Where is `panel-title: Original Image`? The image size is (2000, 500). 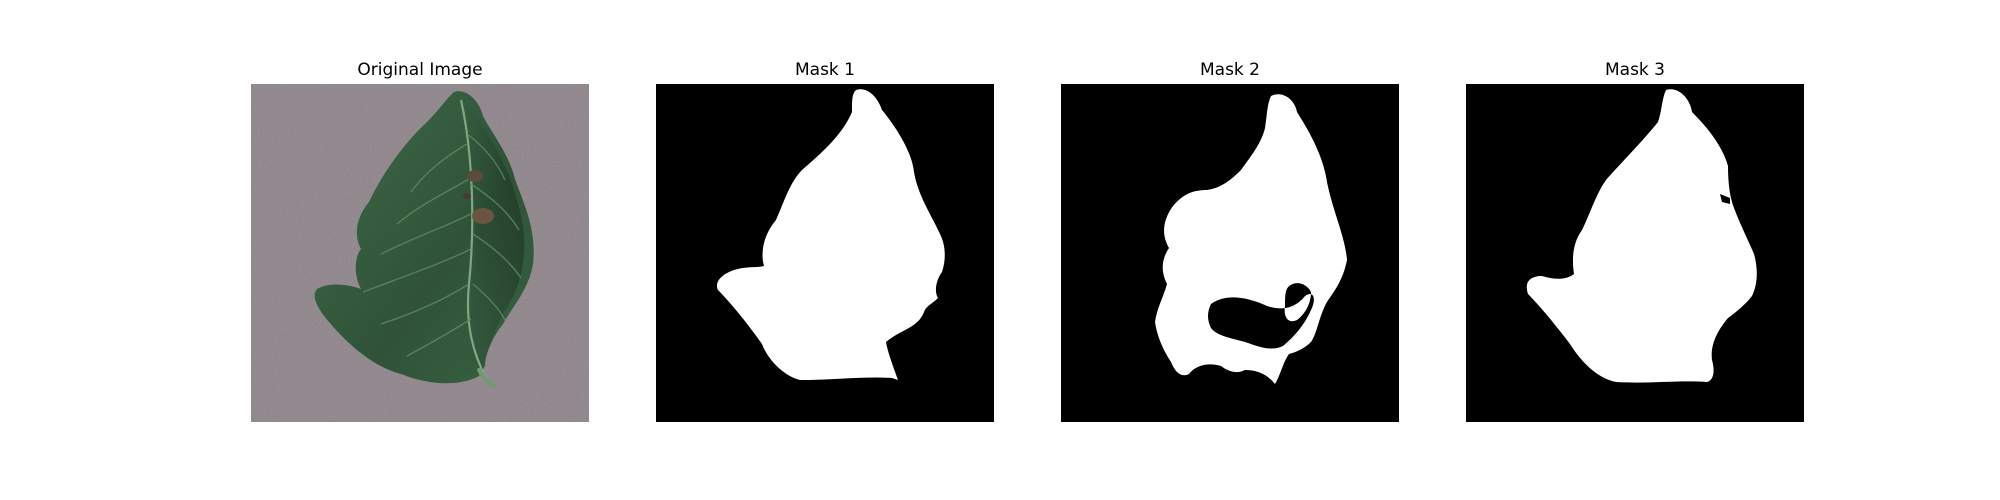
panel-title: Original Image is located at coordinates (420, 70).